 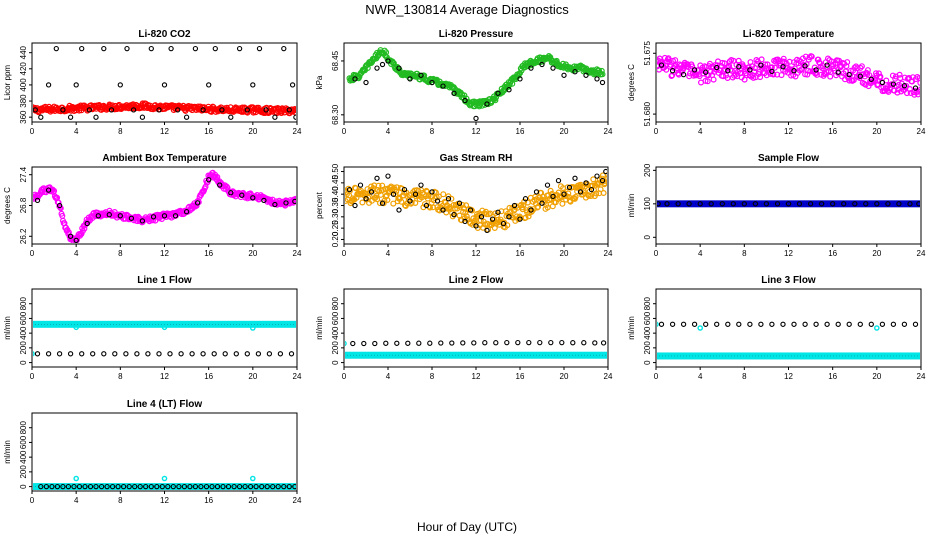 What do you see at coordinates (335, 194) in the screenshot?
I see `y-tick-label: 0.40` at bounding box center [335, 194].